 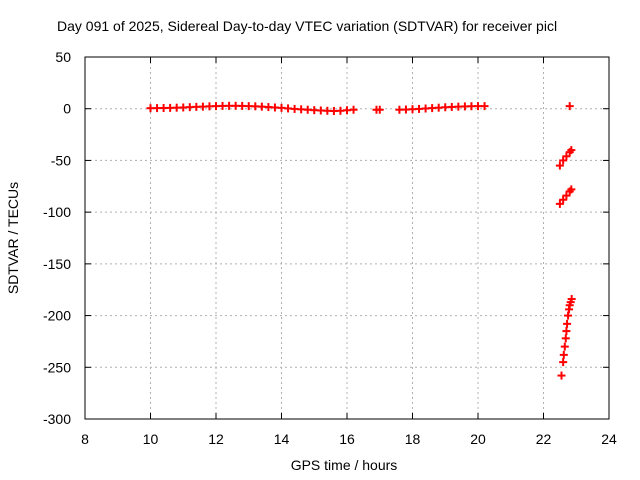 What do you see at coordinates (344, 465) in the screenshot?
I see `x-axis-label: GPS time / hours` at bounding box center [344, 465].